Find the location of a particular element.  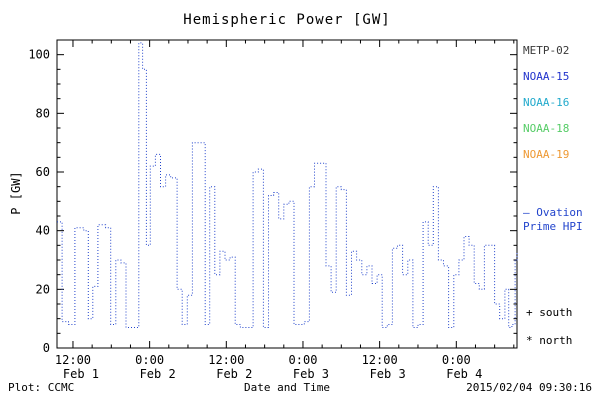

svg-text: 40 is located at coordinates (43, 231).